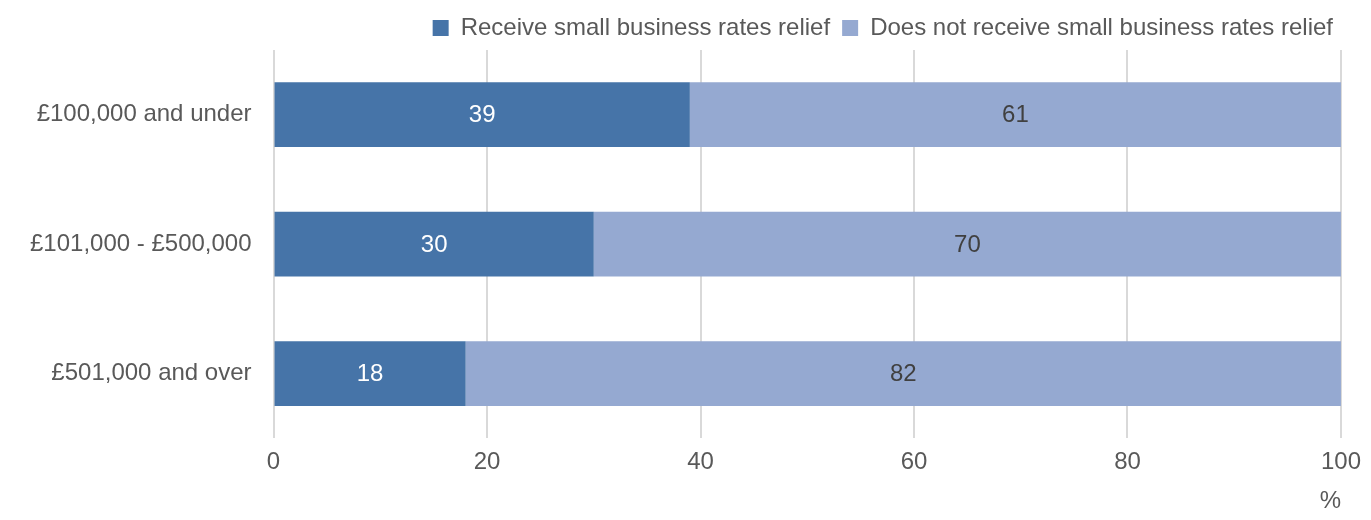 This screenshot has height=520, width=1371. What do you see at coordinates (1330, 500) in the screenshot?
I see `x-axis-title: %` at bounding box center [1330, 500].